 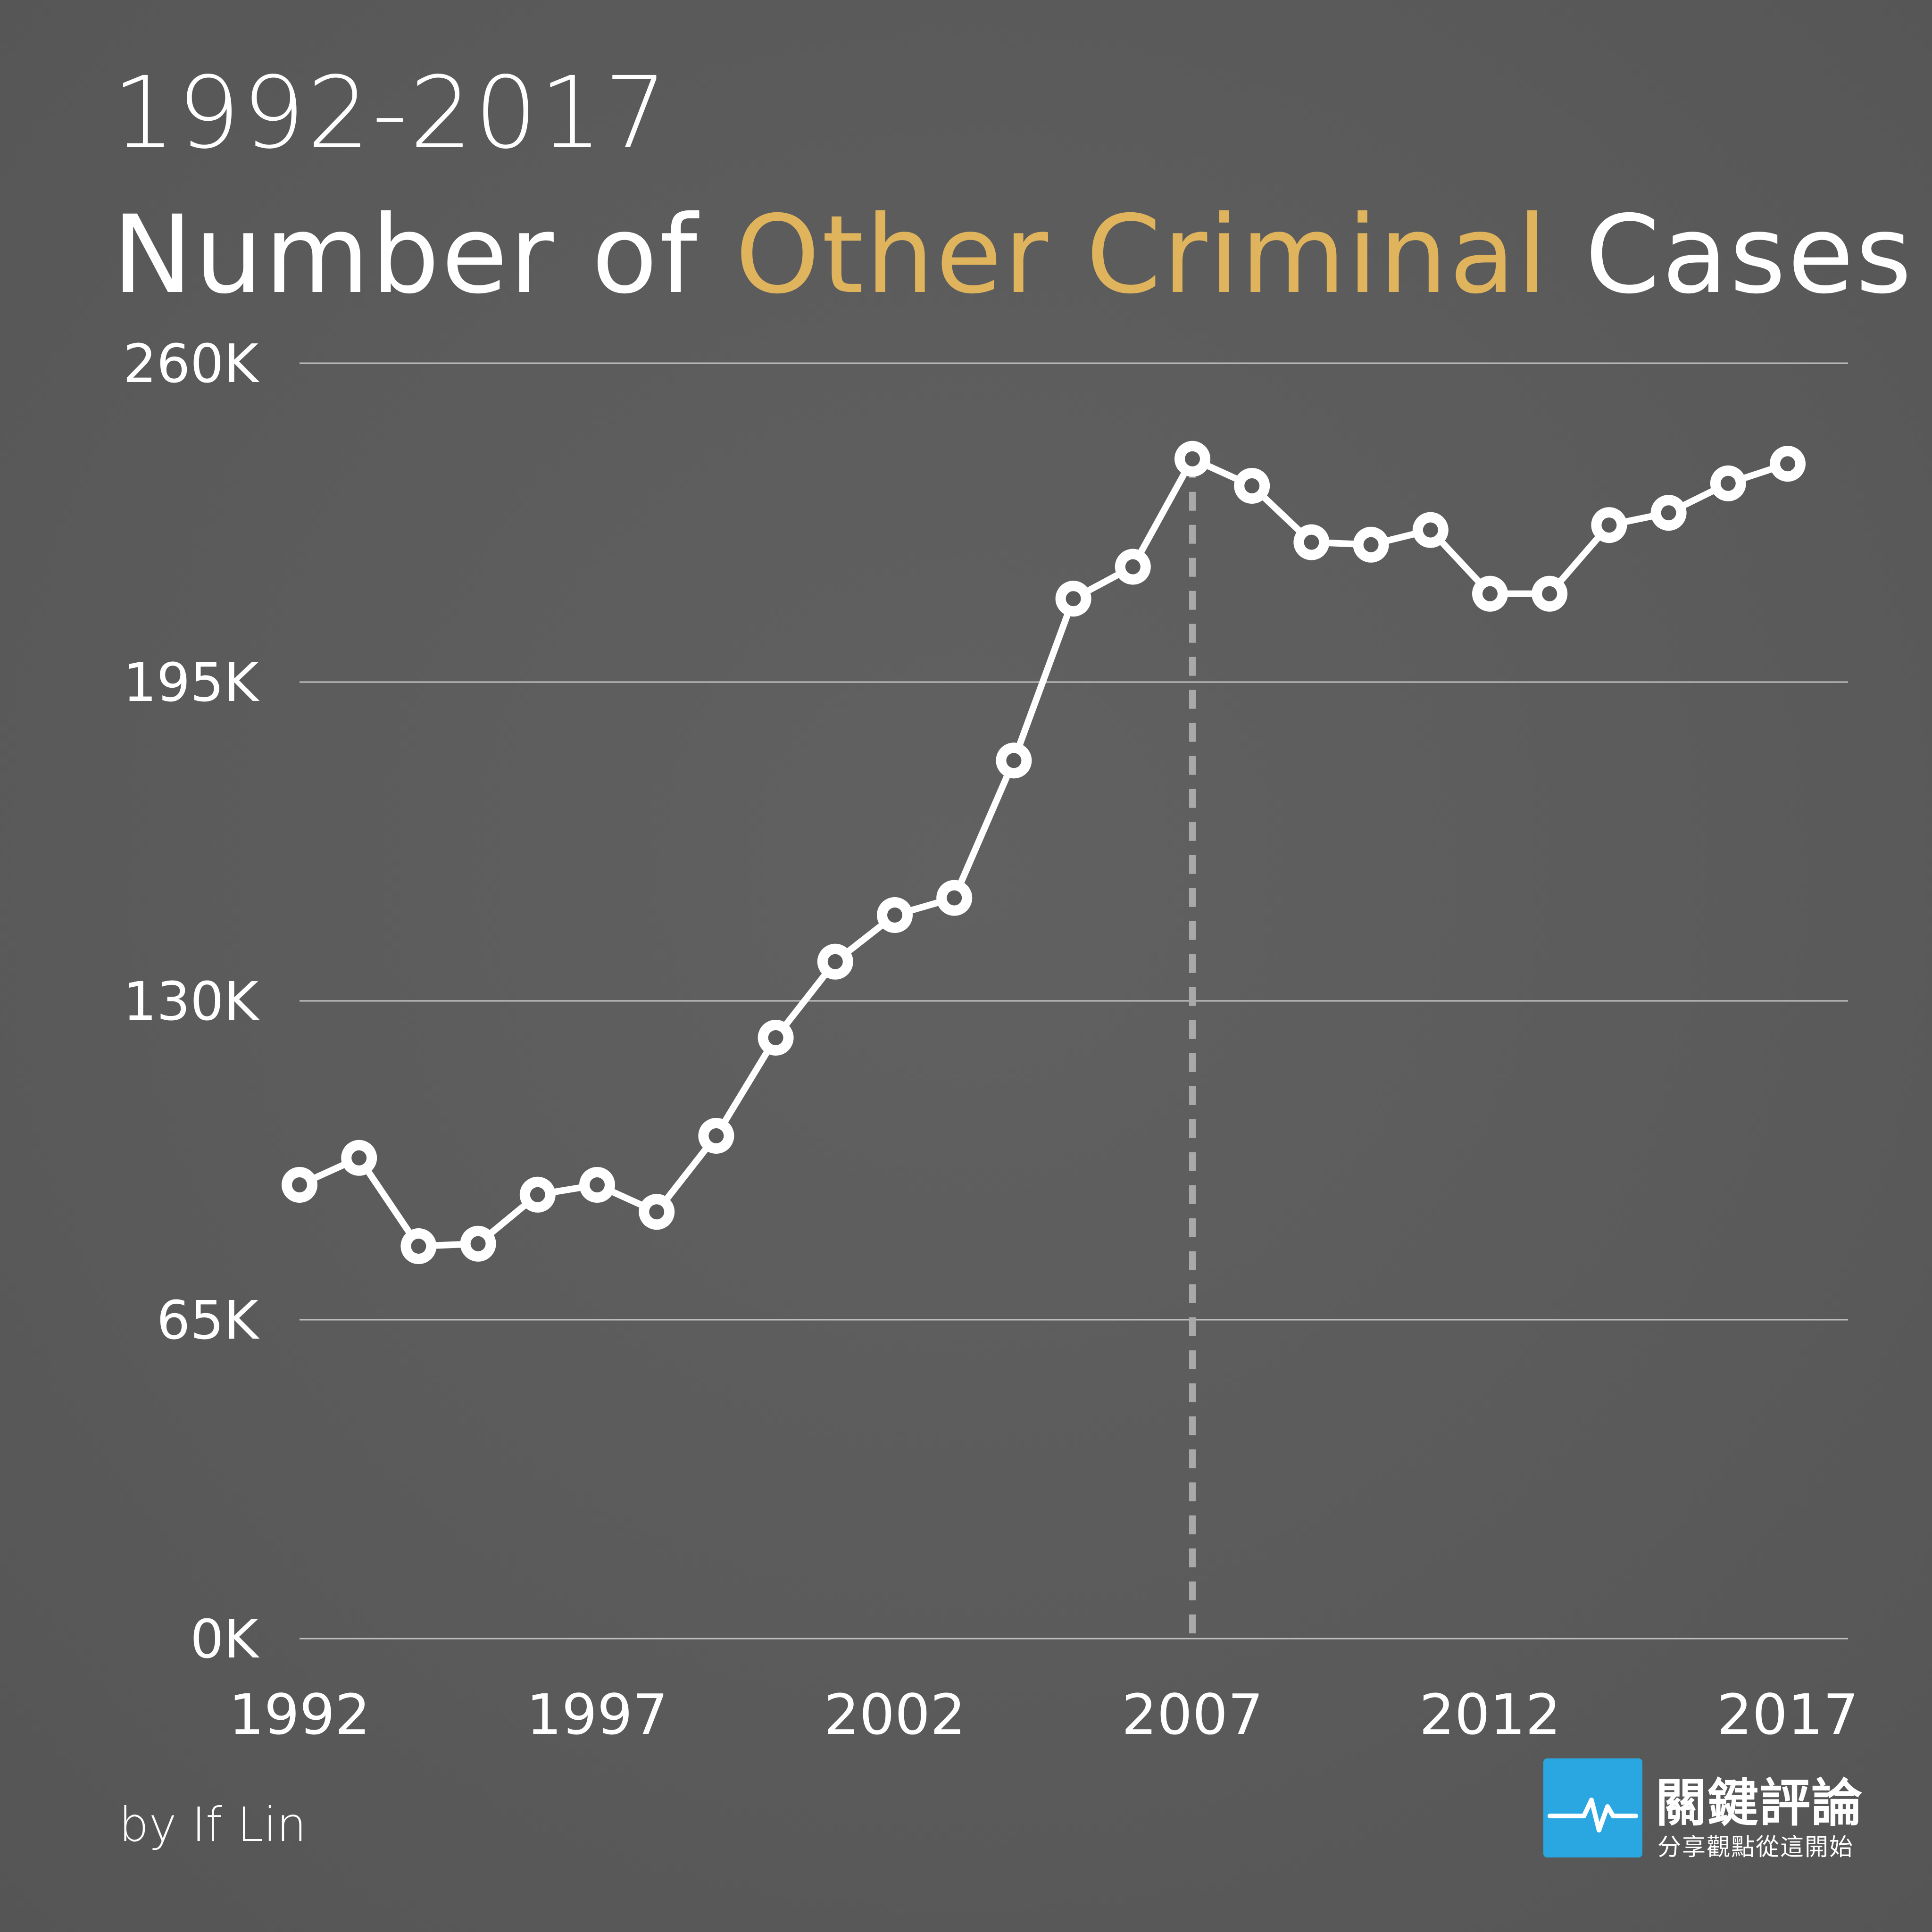 I want to click on y-tick-label: 0K, so click(x=224, y=1640).